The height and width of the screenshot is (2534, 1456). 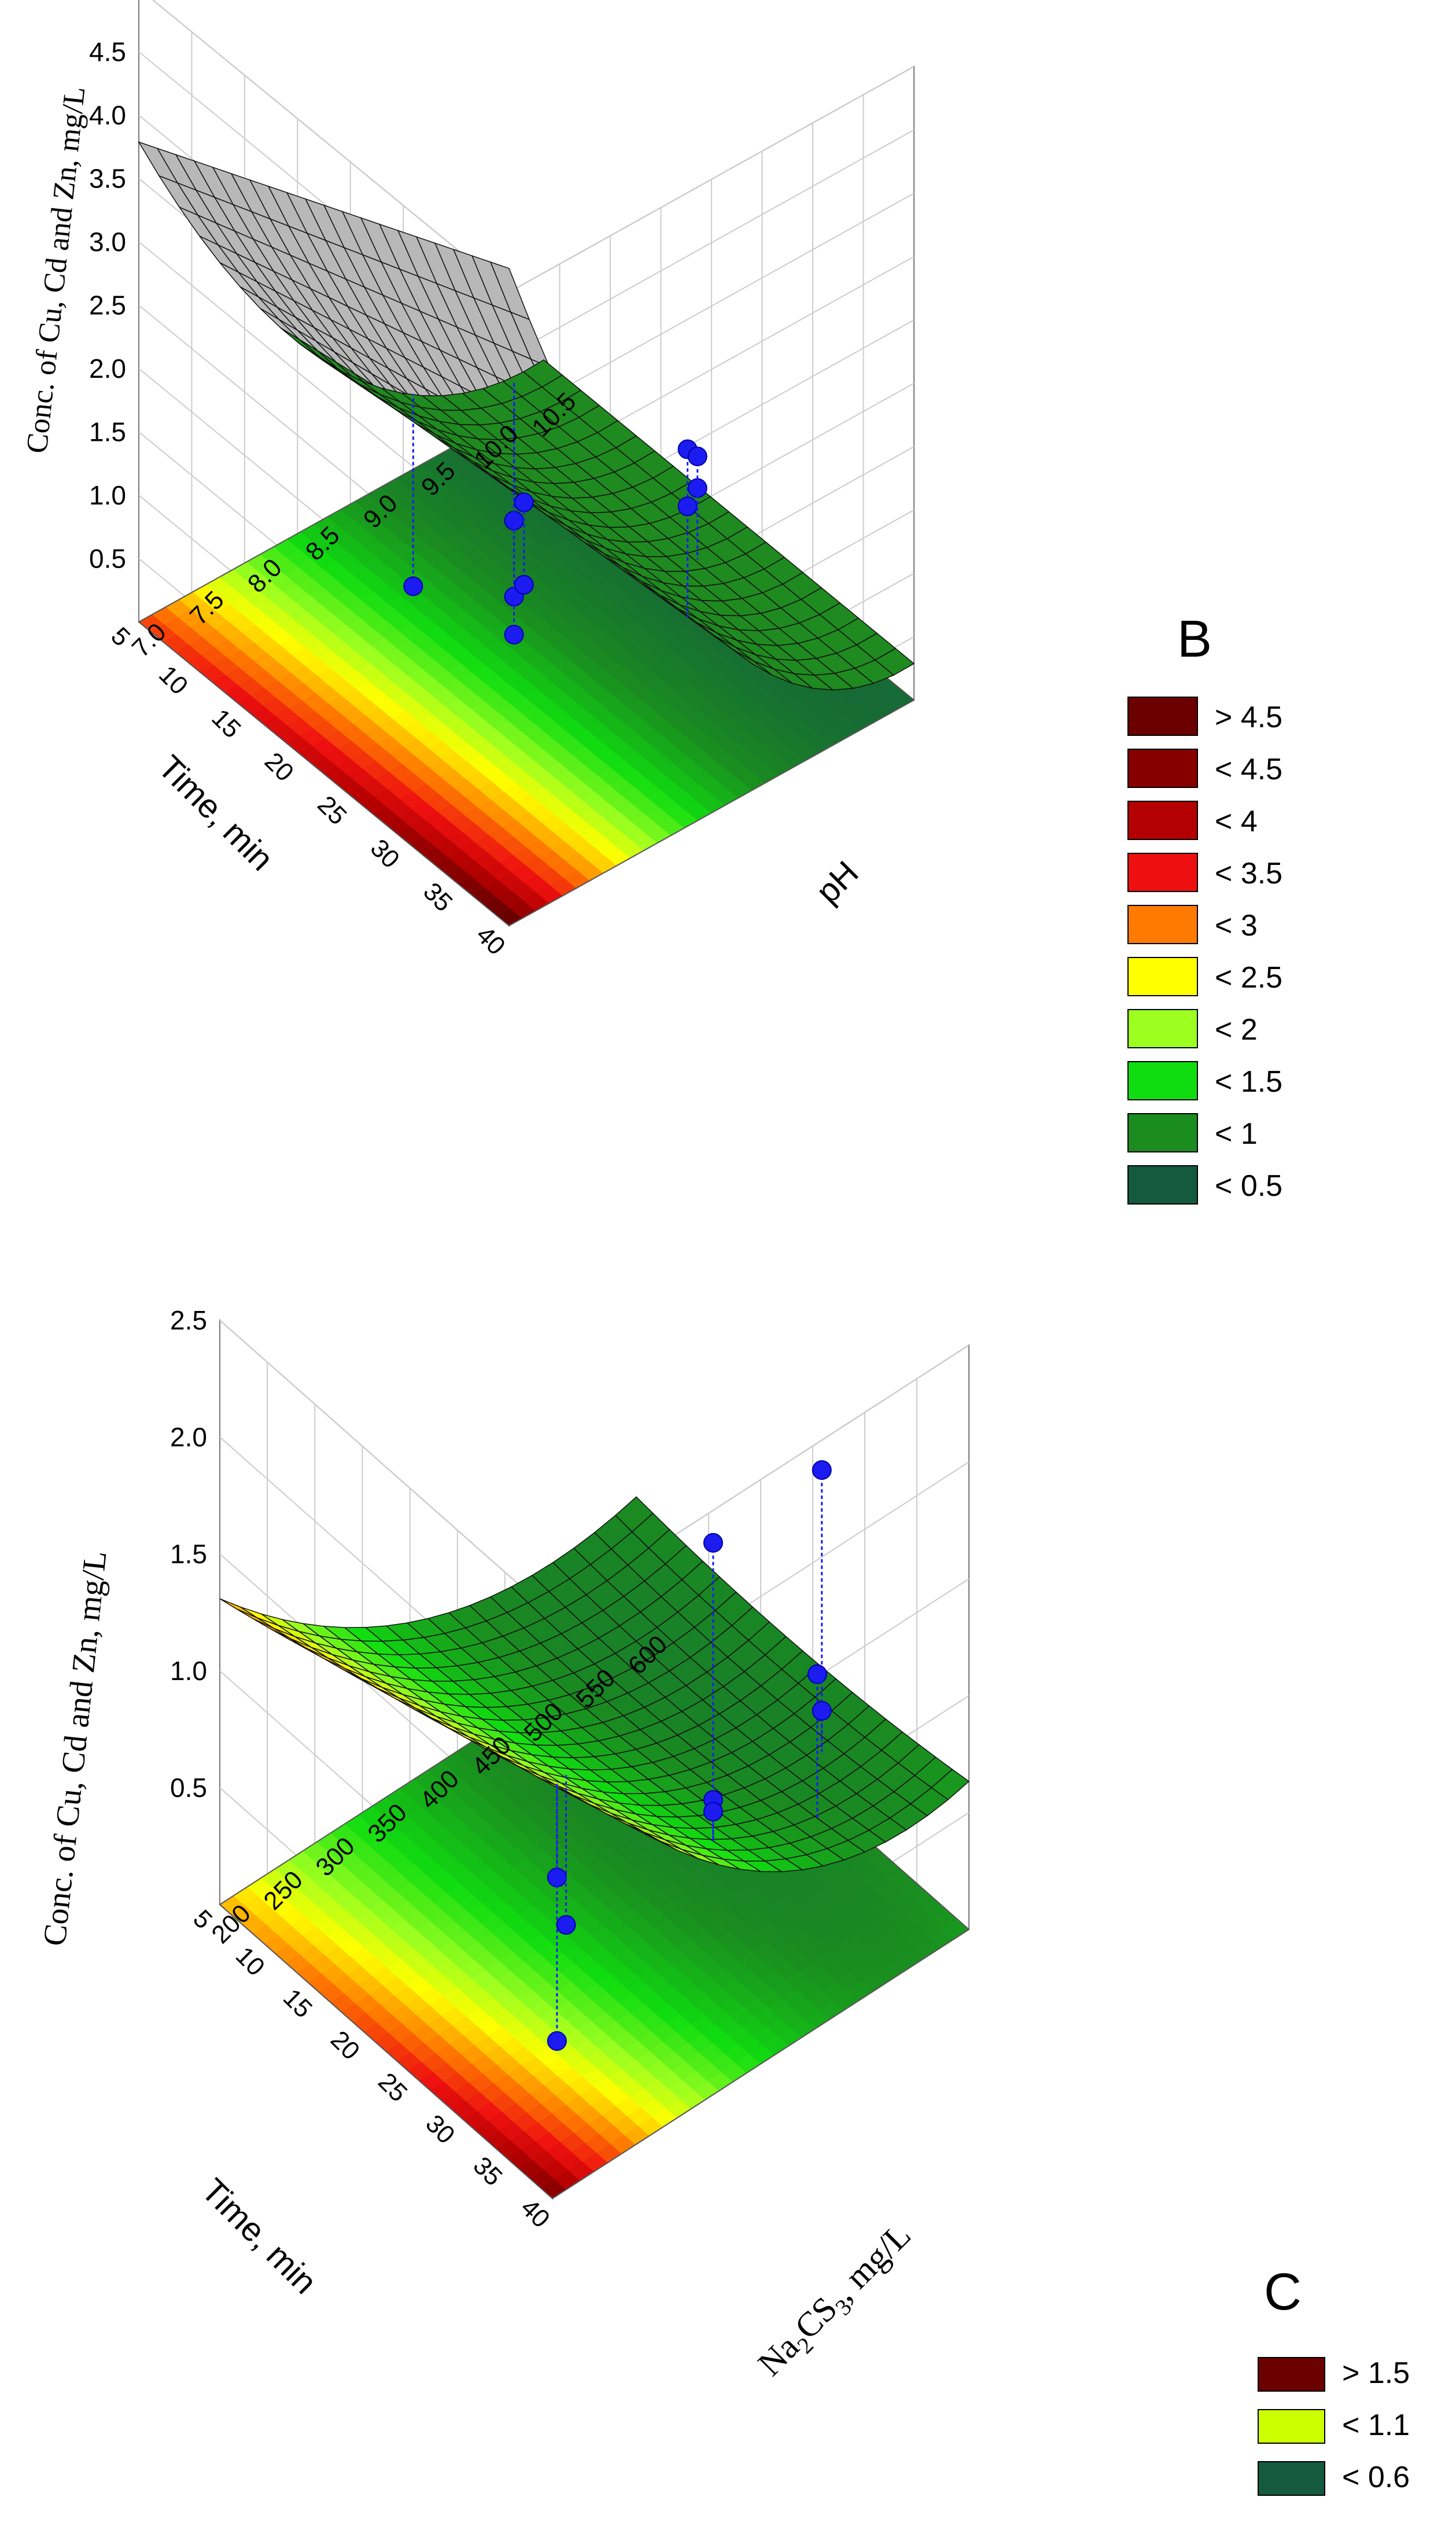 What do you see at coordinates (1237, 1030) in the screenshot?
I see `legend-label: < 2` at bounding box center [1237, 1030].